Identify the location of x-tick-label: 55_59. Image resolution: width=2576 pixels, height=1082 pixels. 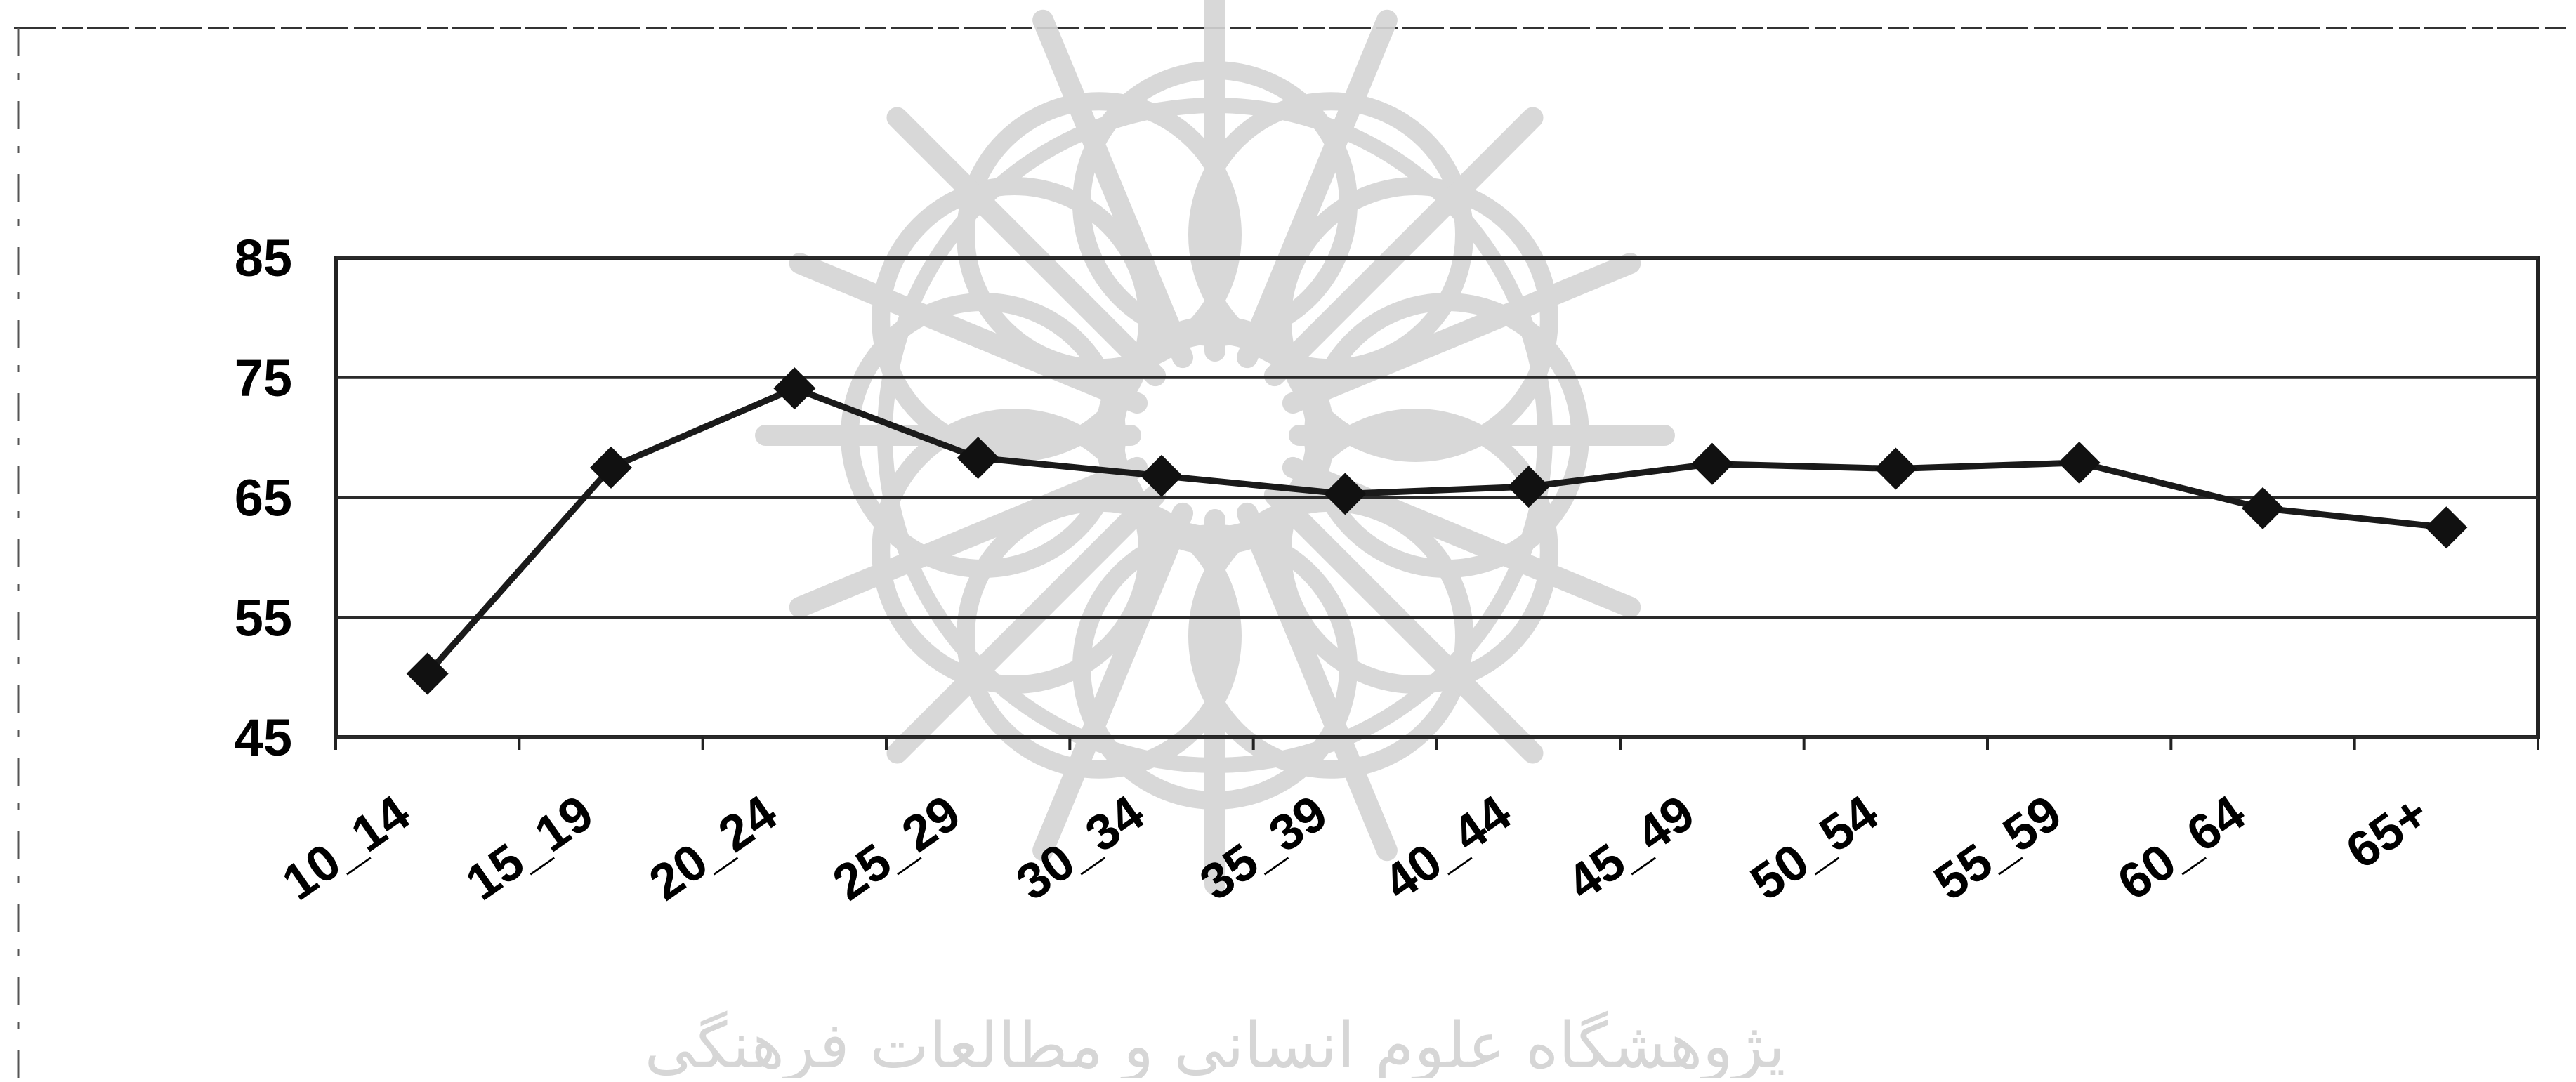
(1998, 848).